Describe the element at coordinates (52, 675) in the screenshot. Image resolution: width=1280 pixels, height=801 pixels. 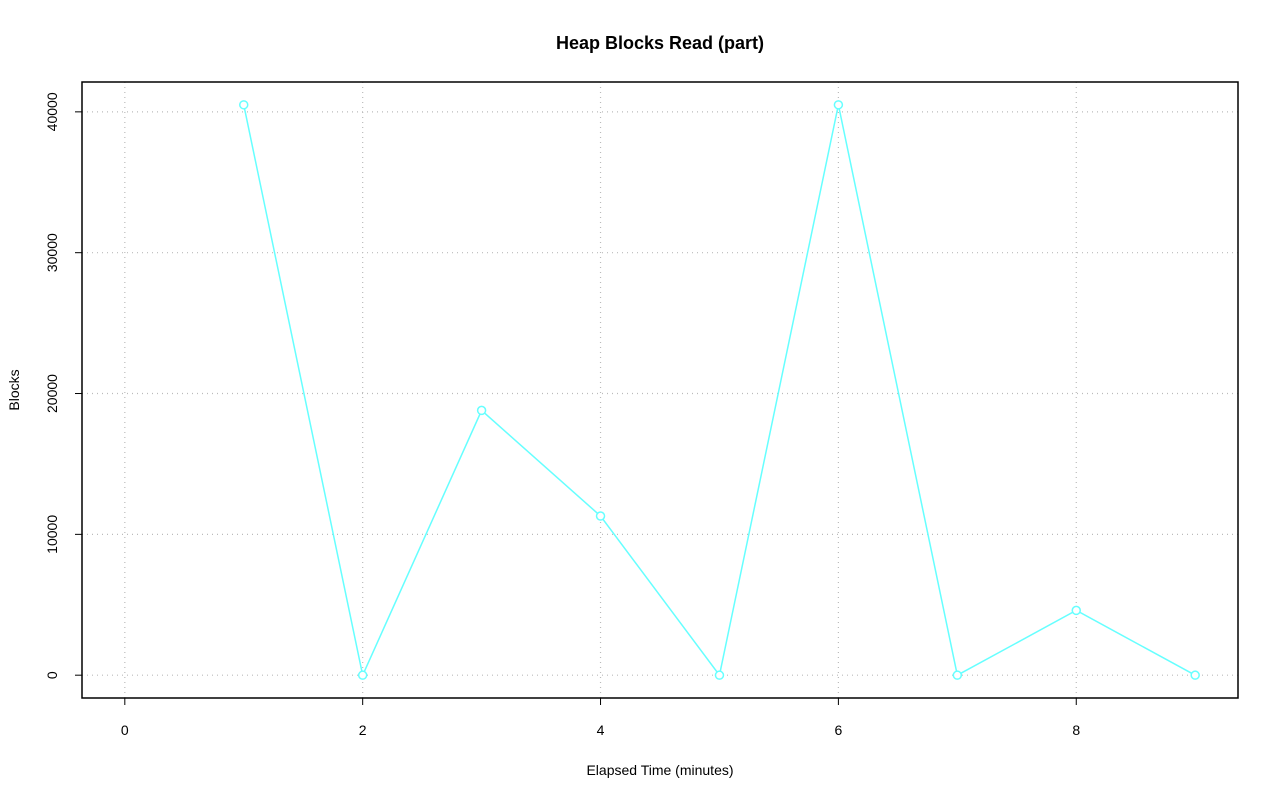
I see `y-tick-label: 0` at that location.